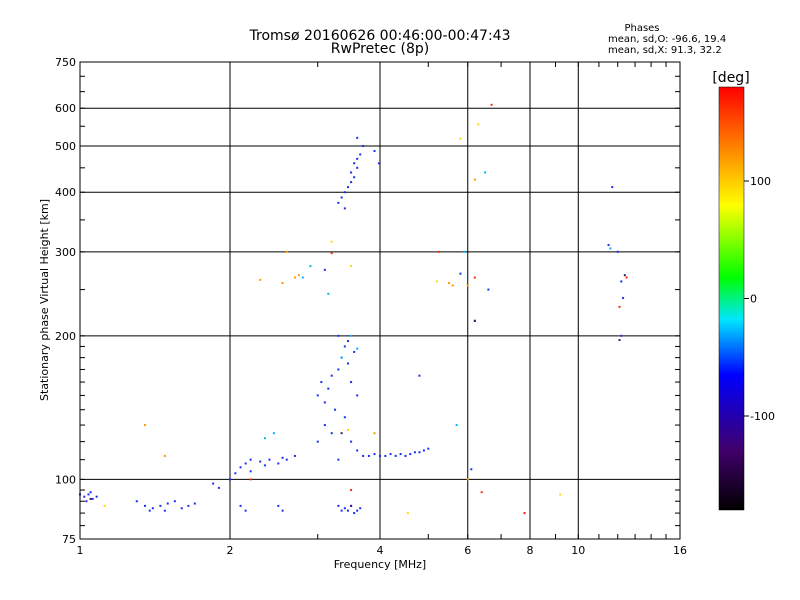 The image size is (800, 600). Describe the element at coordinates (380, 564) in the screenshot. I see `x-axis-label: Frequency [MHz]` at that location.